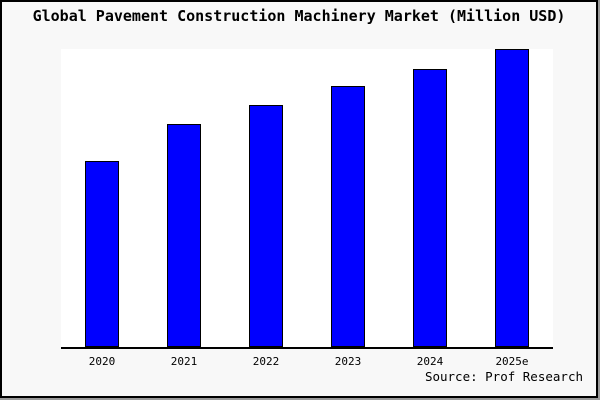 This screenshot has height=400, width=600. I want to click on x-tick-label-2023: 2023, so click(348, 361).